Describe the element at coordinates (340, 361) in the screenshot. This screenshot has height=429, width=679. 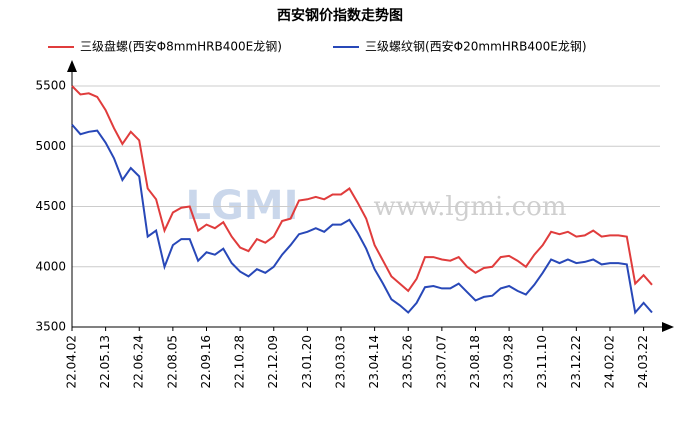
I see `x-tick-label: 23.03.03` at that location.